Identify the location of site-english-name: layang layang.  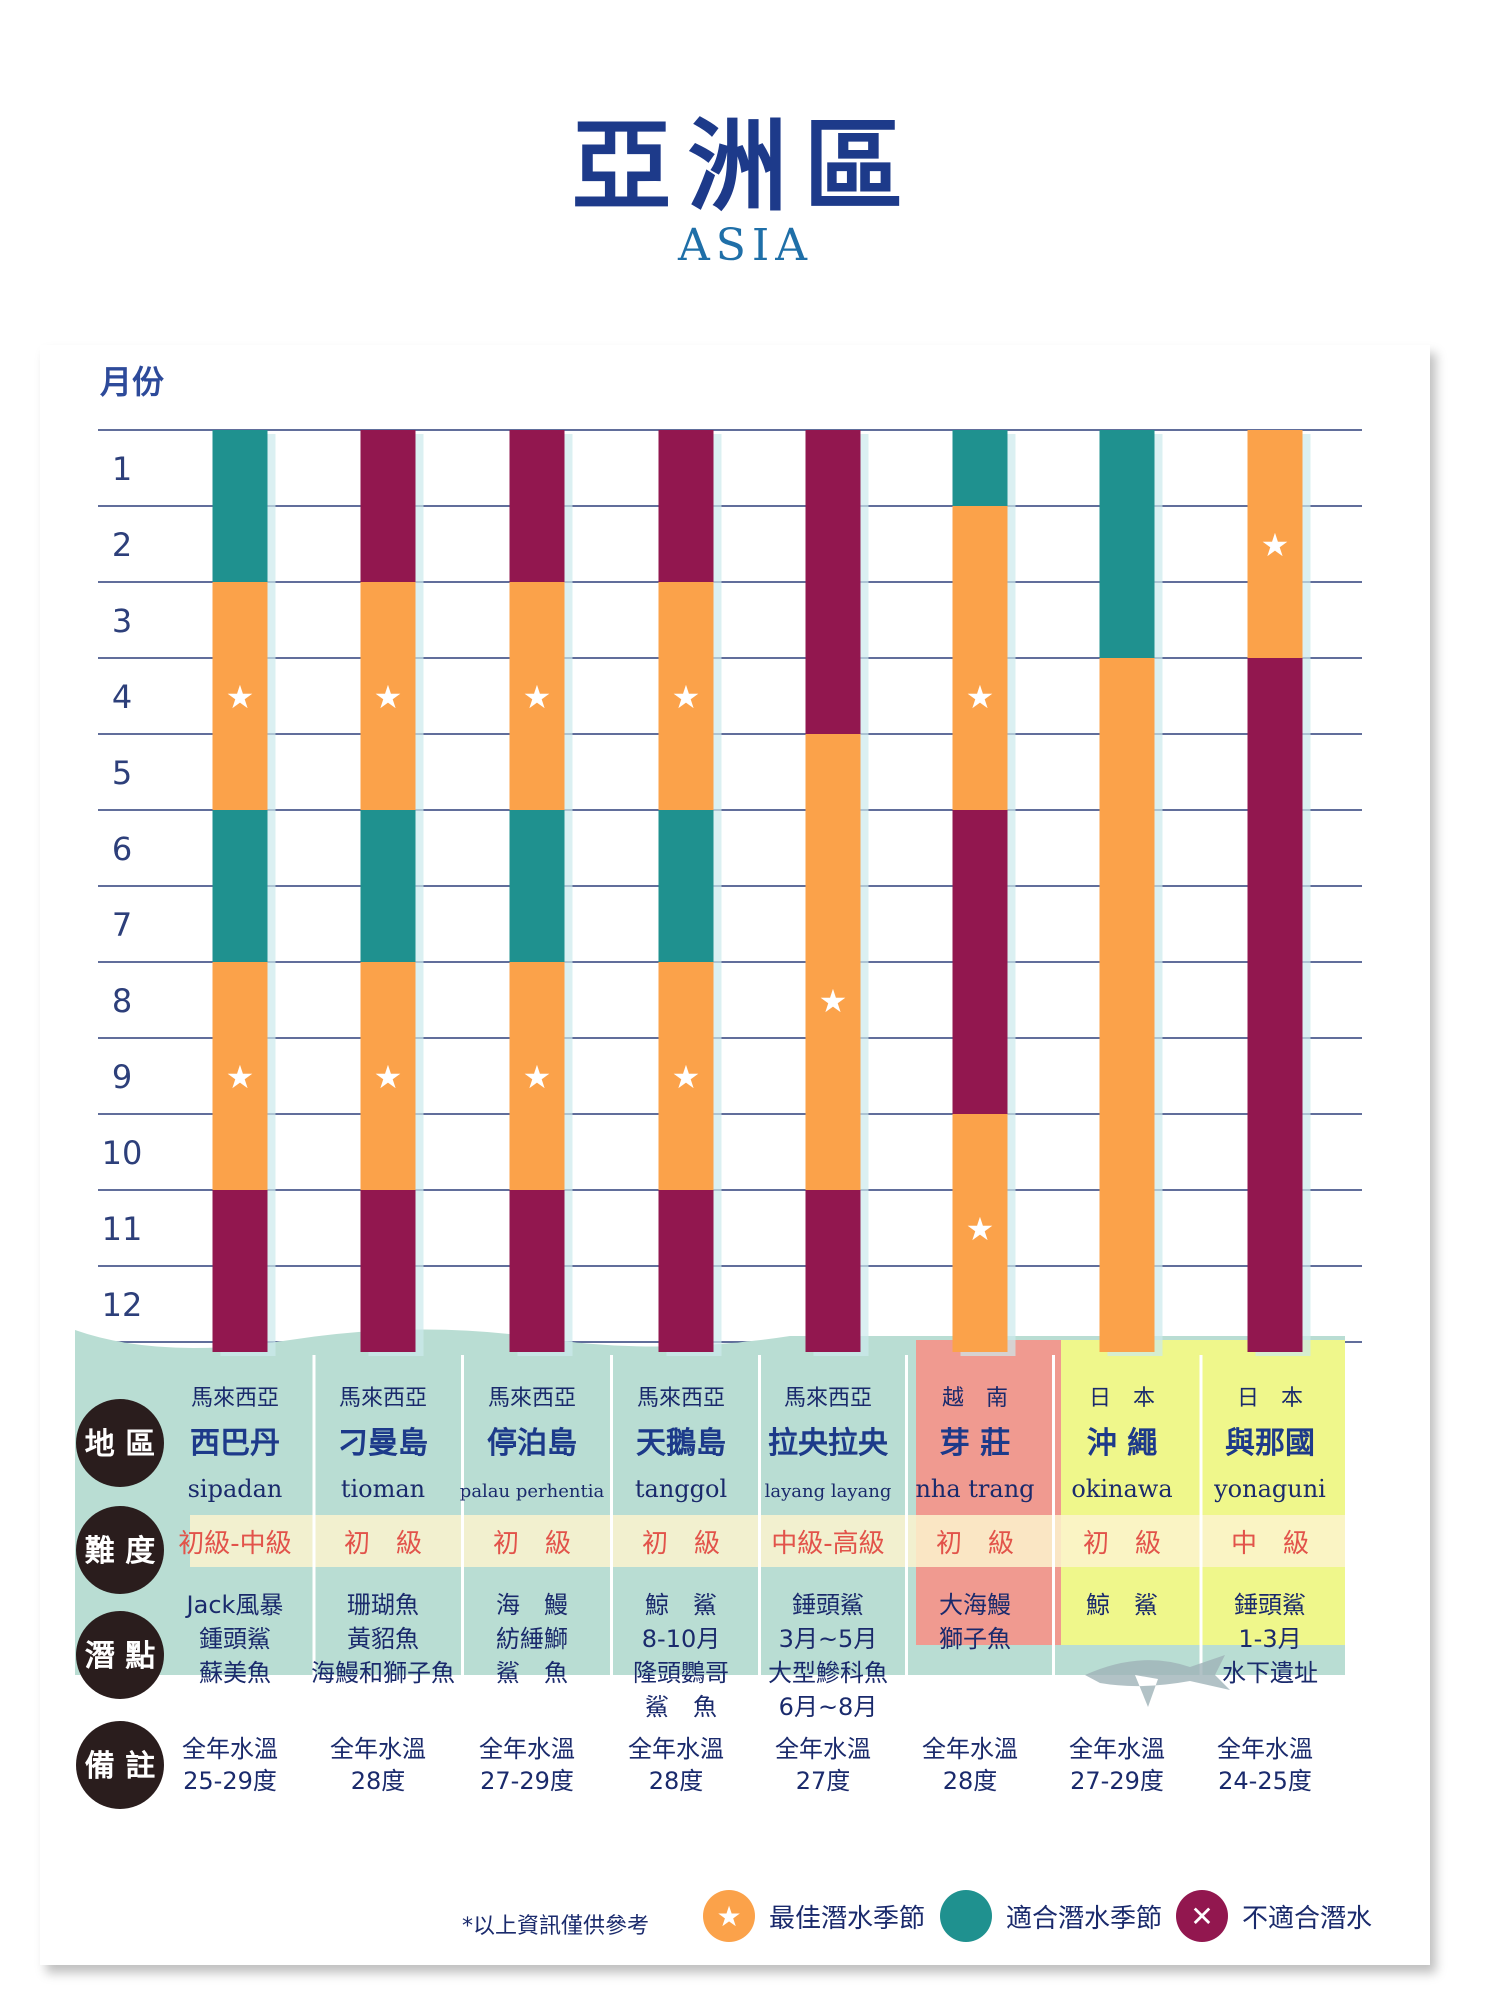
(828, 1491).